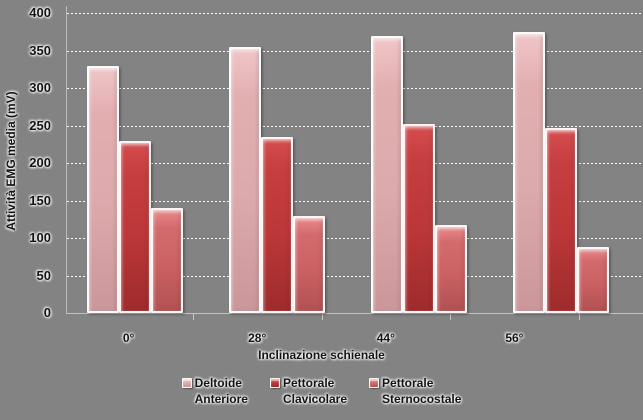 Image resolution: width=643 pixels, height=420 pixels. I want to click on legend-label-line2: Sternocostale, so click(422, 399).